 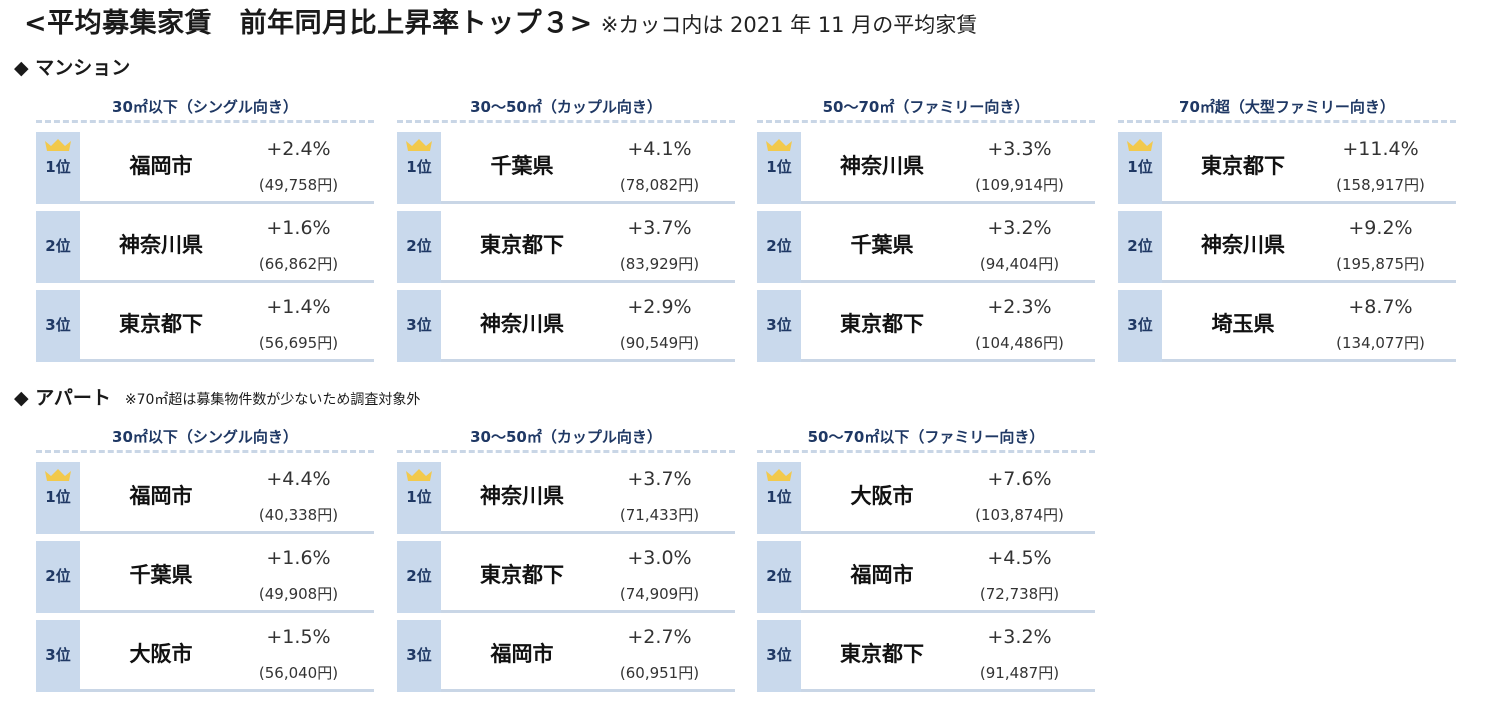 What do you see at coordinates (205, 326) in the screenshot?
I see `ranking-row: 3位 東京都下 +1.4% (56,695円)` at bounding box center [205, 326].